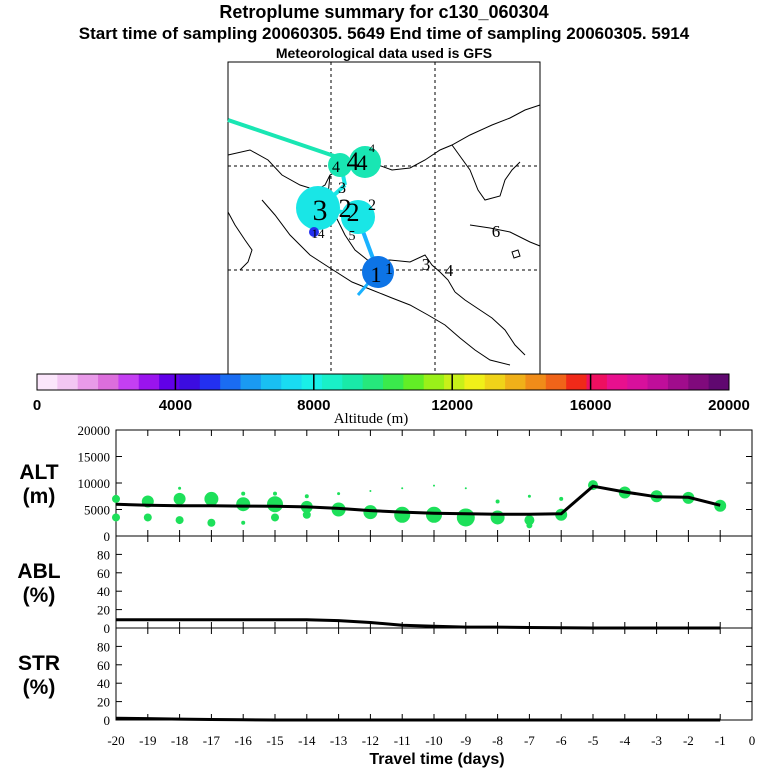  I want to click on y-tick-label: 0, so click(107, 720).